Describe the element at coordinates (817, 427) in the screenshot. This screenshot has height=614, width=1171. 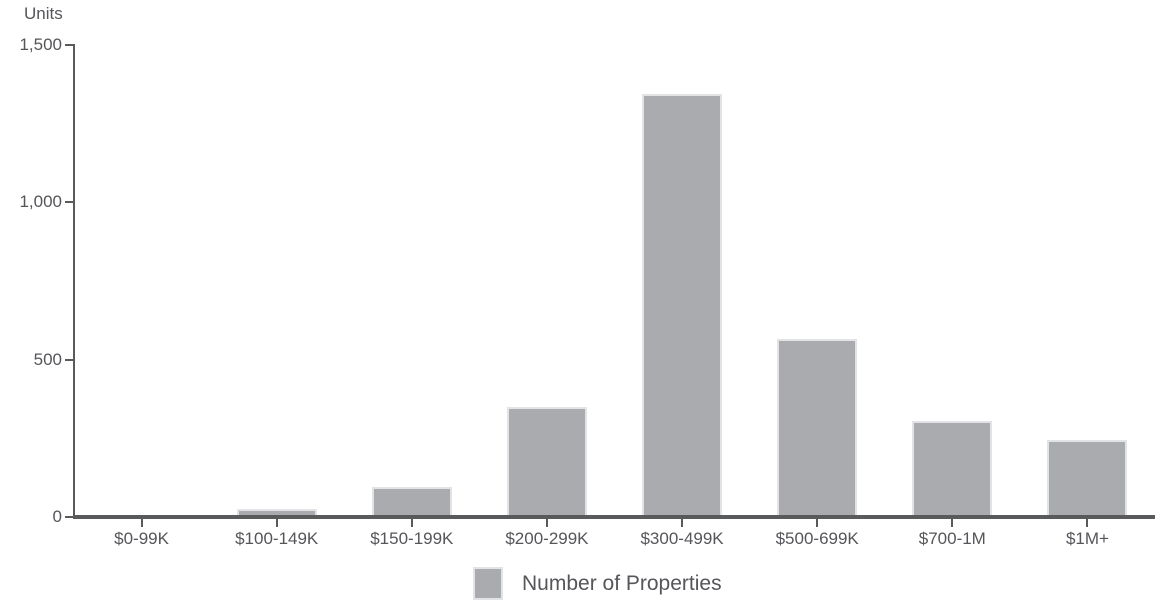
I see `bar-$500-699K` at that location.